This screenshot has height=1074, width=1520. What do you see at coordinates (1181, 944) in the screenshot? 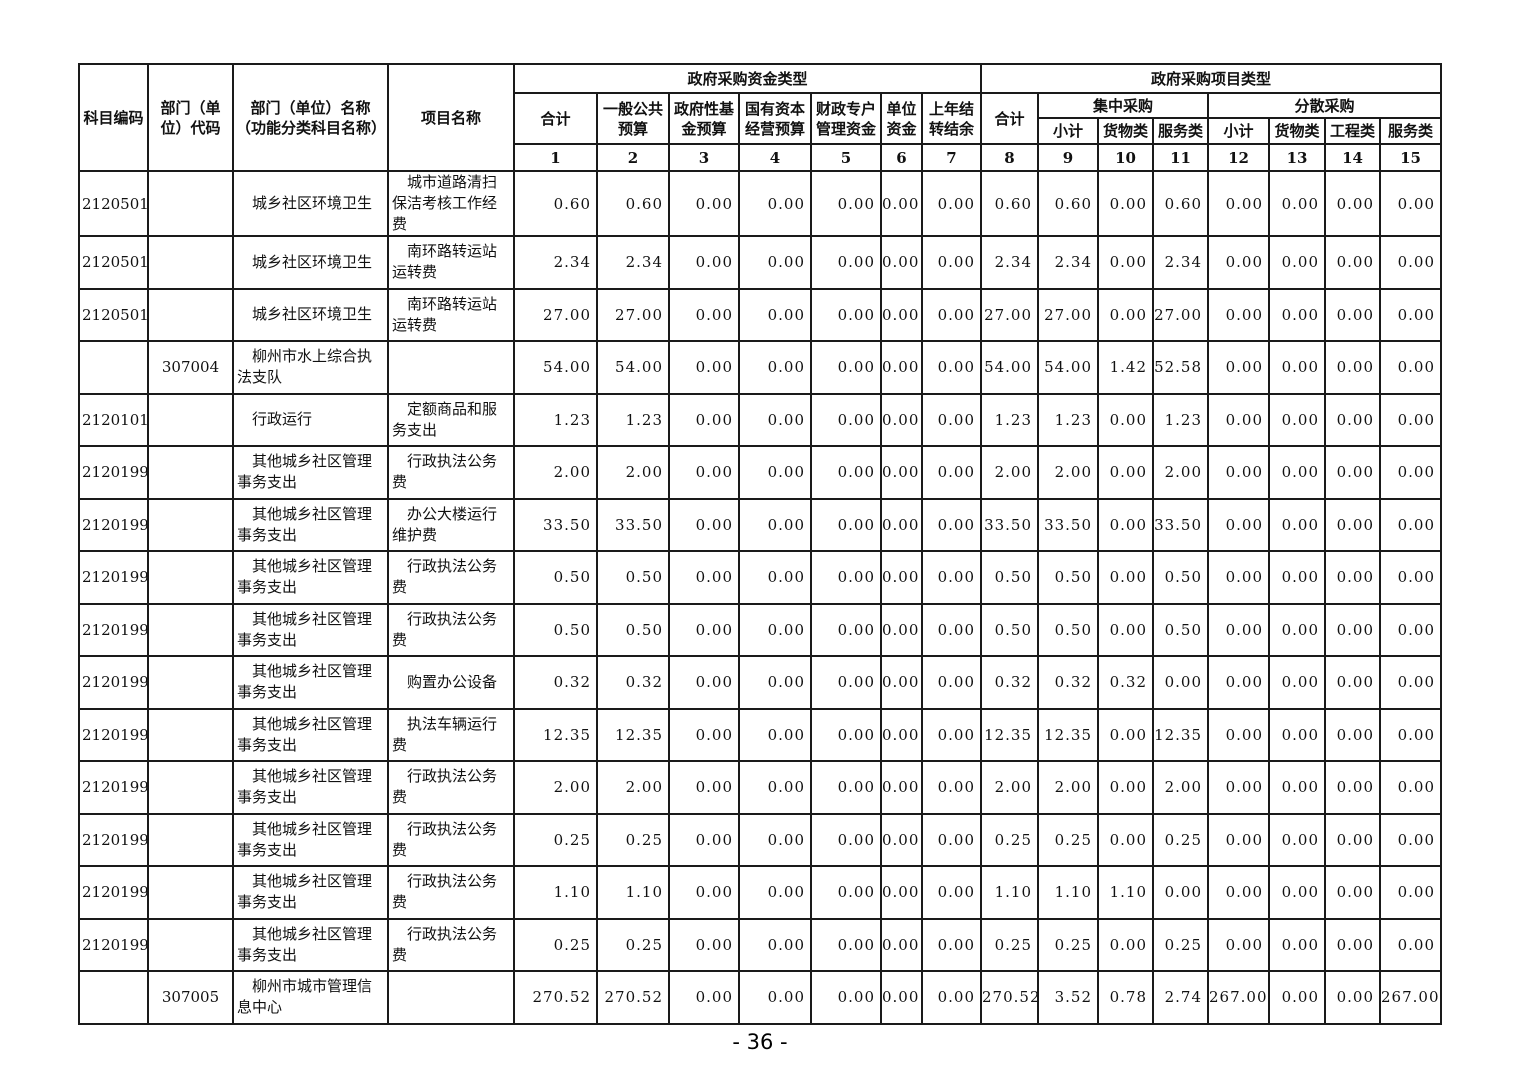
I see `value-cell: 0.25` at bounding box center [1181, 944].